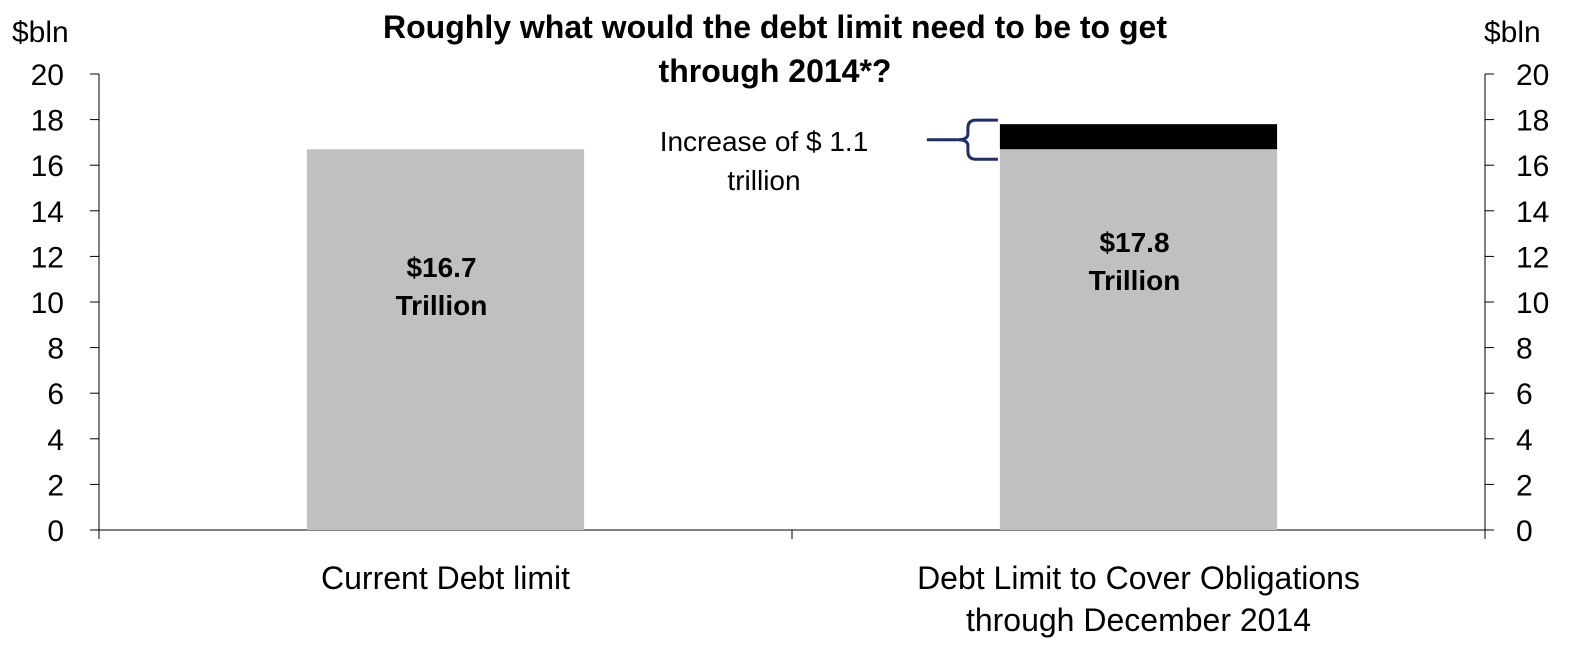 The width and height of the screenshot is (1589, 646). Describe the element at coordinates (1532, 303) in the screenshot. I see `y-tick-label-right: 10` at that location.